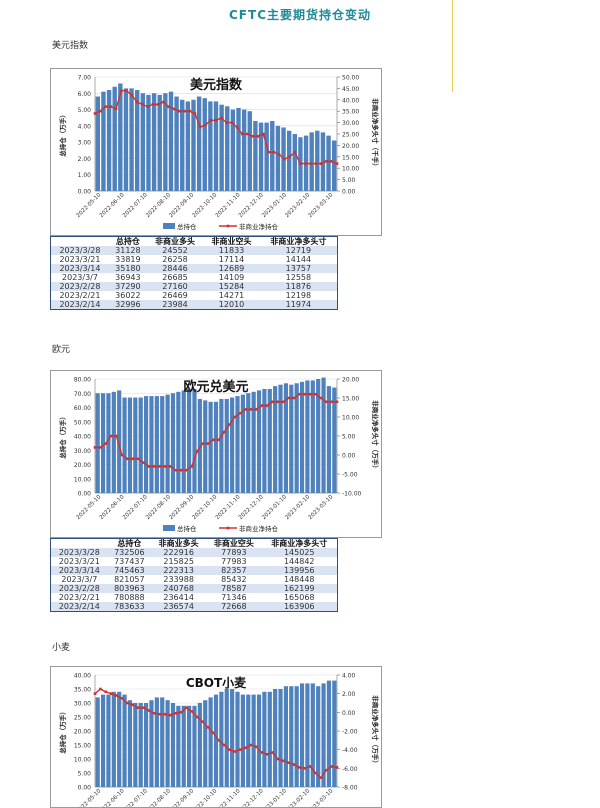 Image resolution: width=600 pixels, height=808 pixels. What do you see at coordinates (70, 46) in the screenshot?
I see `section-label-usd-index: 美元指数` at bounding box center [70, 46].